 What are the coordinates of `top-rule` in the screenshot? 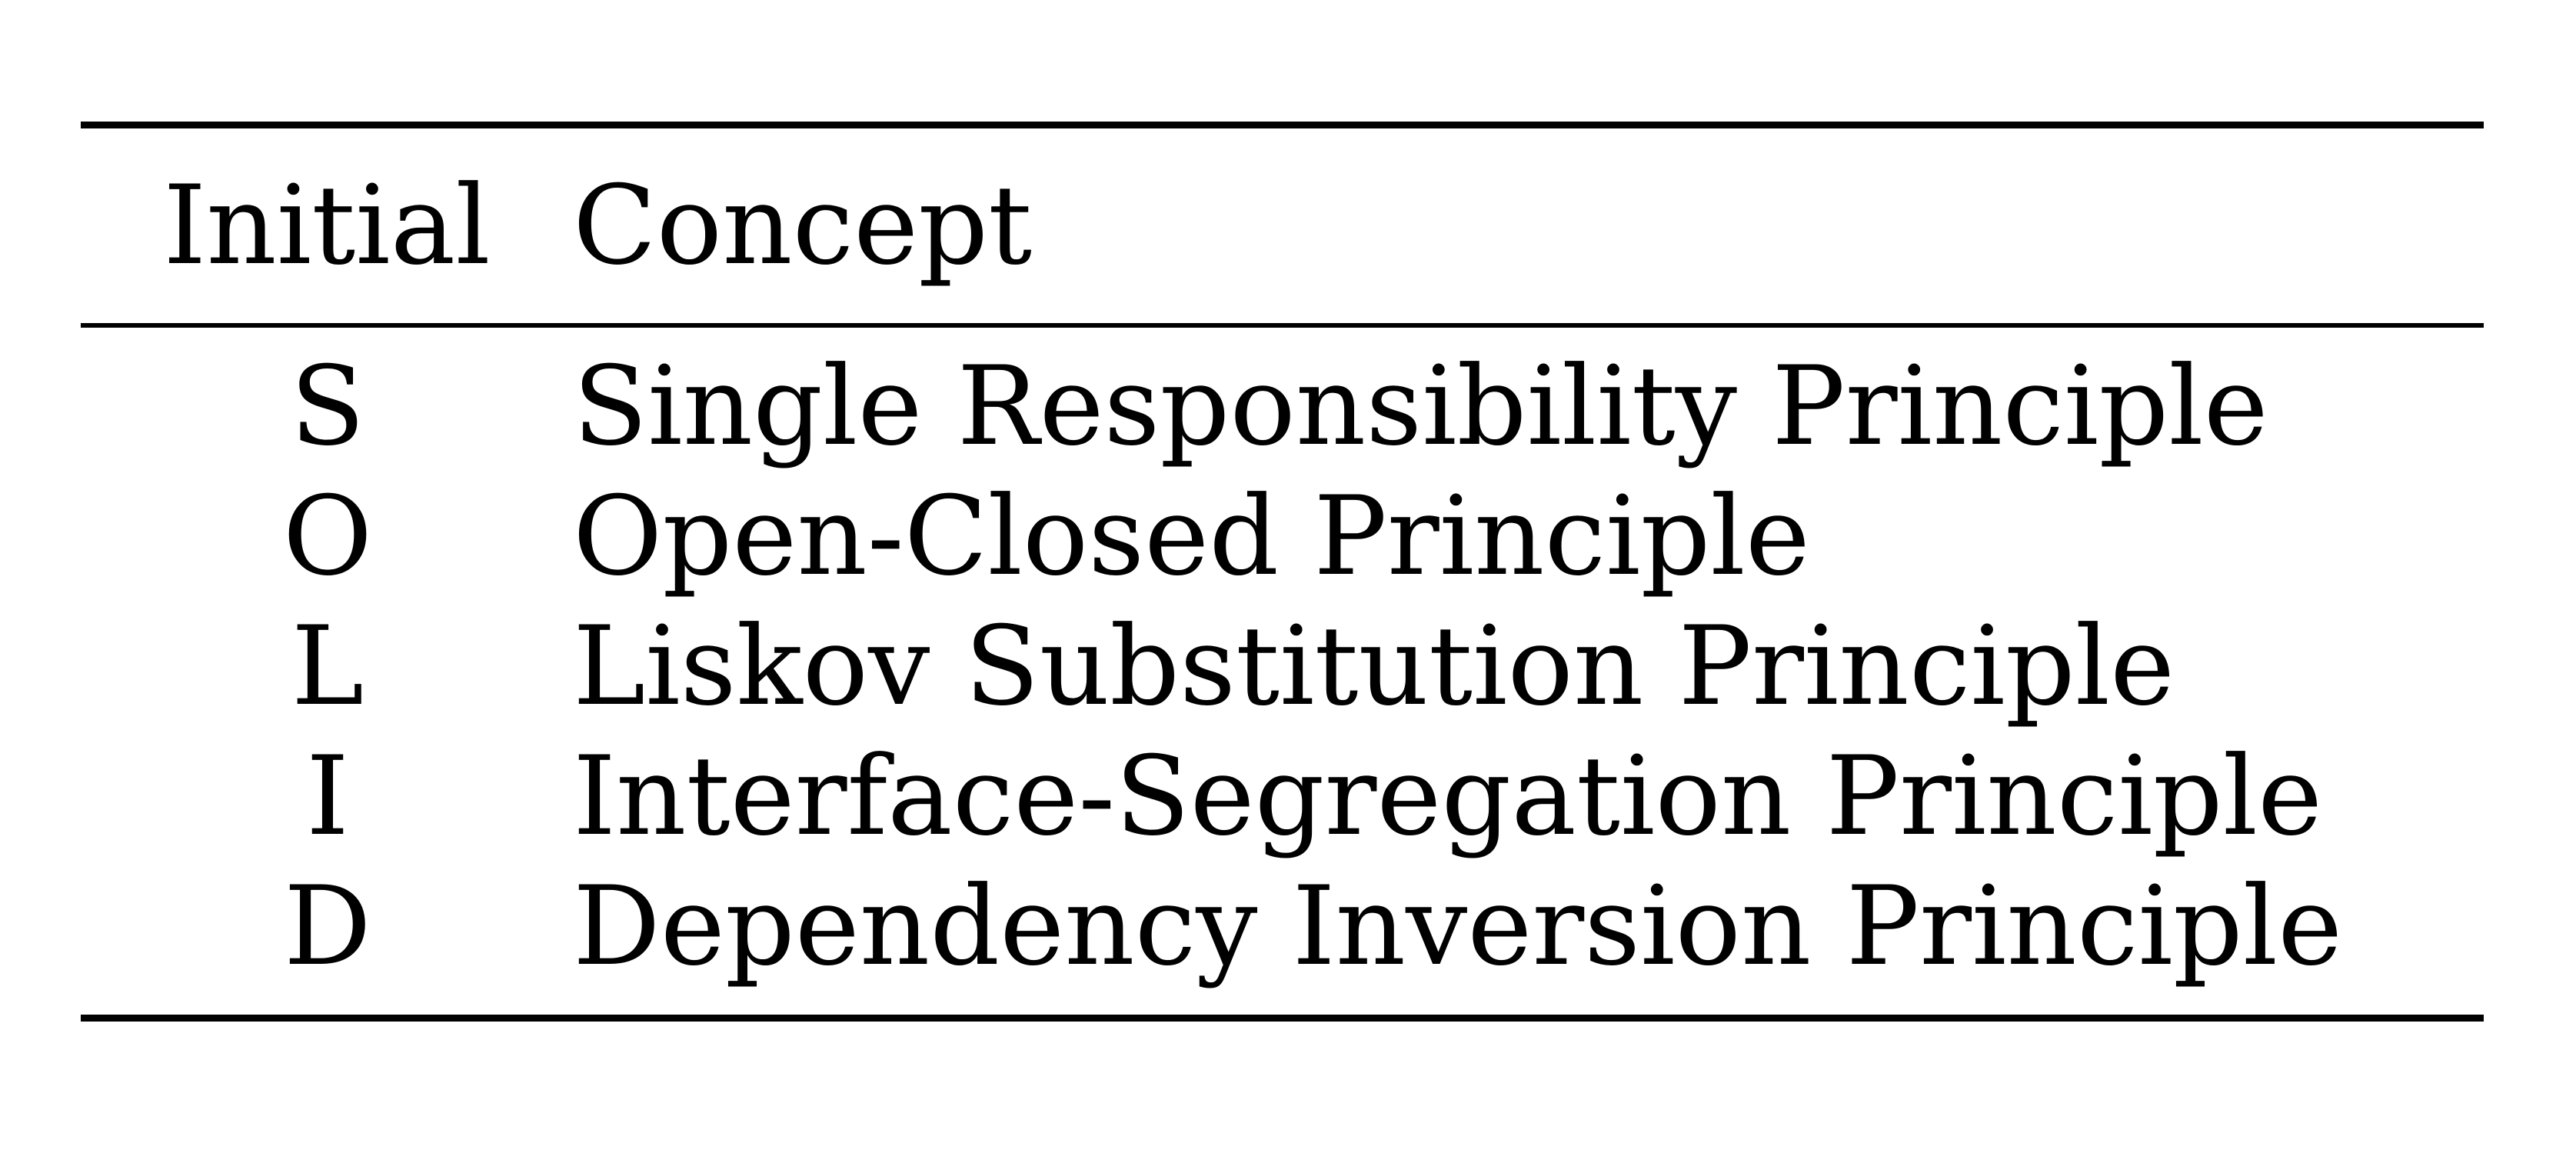 It's located at (1282, 125).